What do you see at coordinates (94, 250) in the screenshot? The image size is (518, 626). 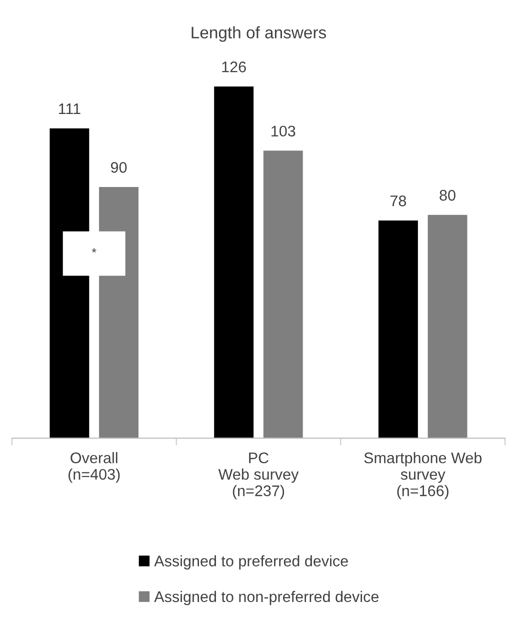 I see `annotation: *` at bounding box center [94, 250].